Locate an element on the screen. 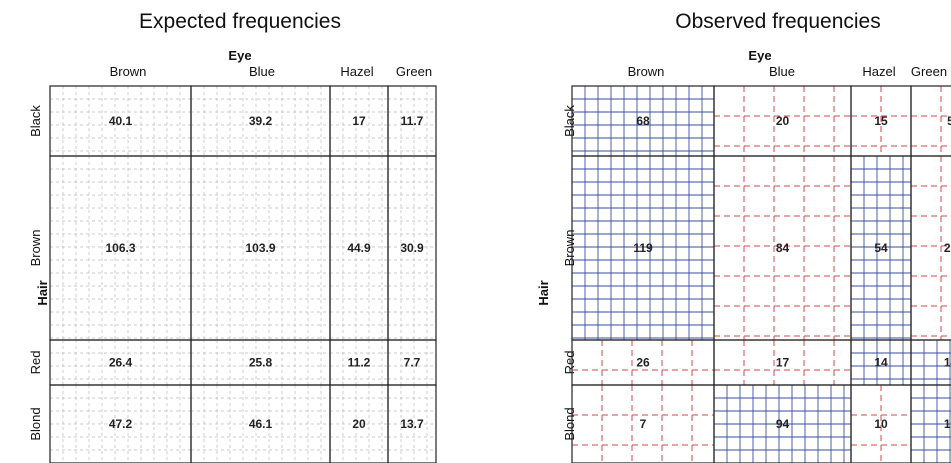 This screenshot has height=463, width=951. observed-cell: 94 is located at coordinates (782, 423).